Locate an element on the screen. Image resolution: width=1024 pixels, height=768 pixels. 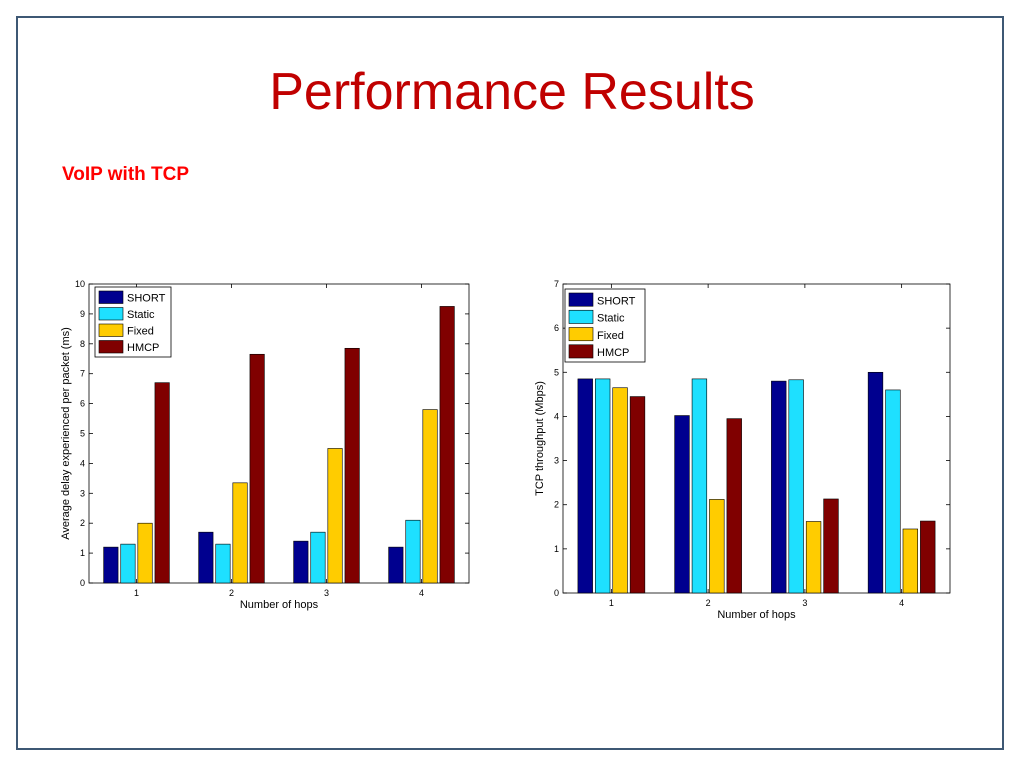
y-tick-label: 8 is located at coordinates (82, 344).